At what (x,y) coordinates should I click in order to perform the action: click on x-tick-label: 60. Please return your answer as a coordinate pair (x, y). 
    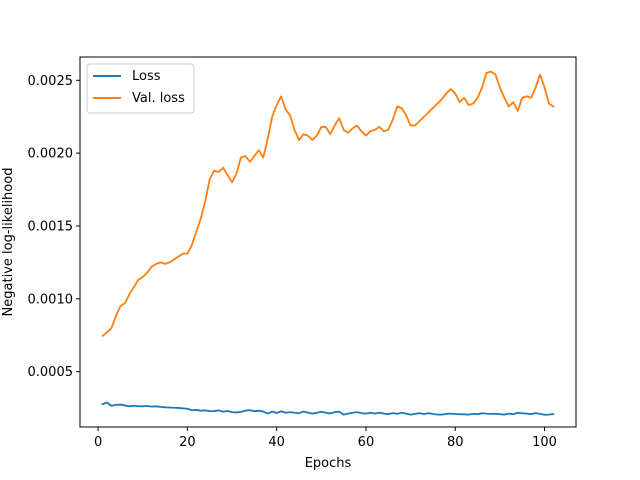
    Looking at the image, I should click on (366, 442).